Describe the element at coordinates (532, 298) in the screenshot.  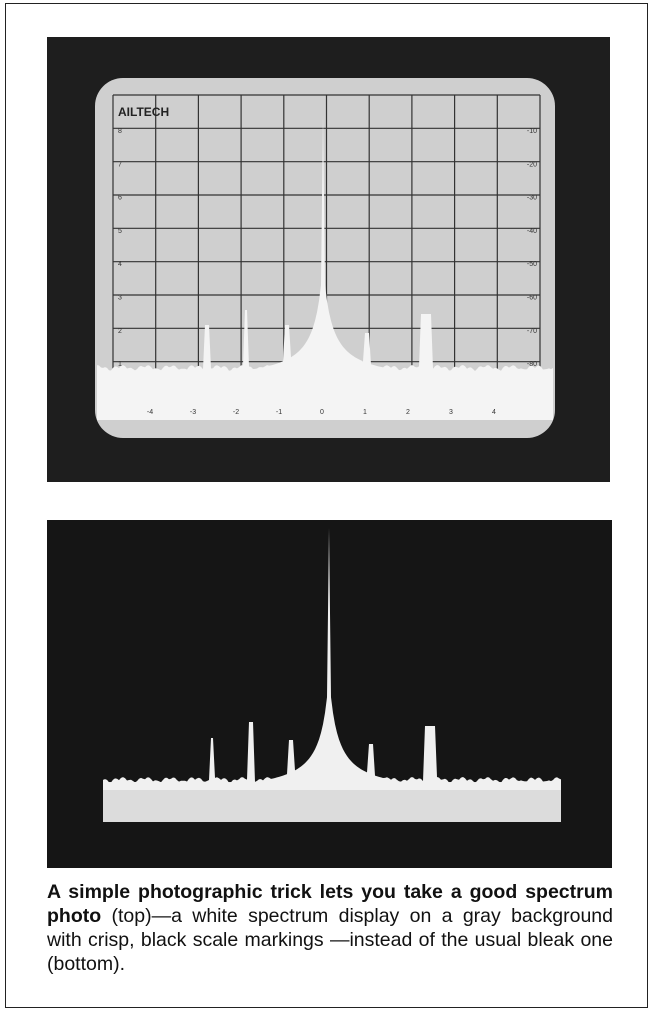
I see `right-scale-label: -60` at that location.